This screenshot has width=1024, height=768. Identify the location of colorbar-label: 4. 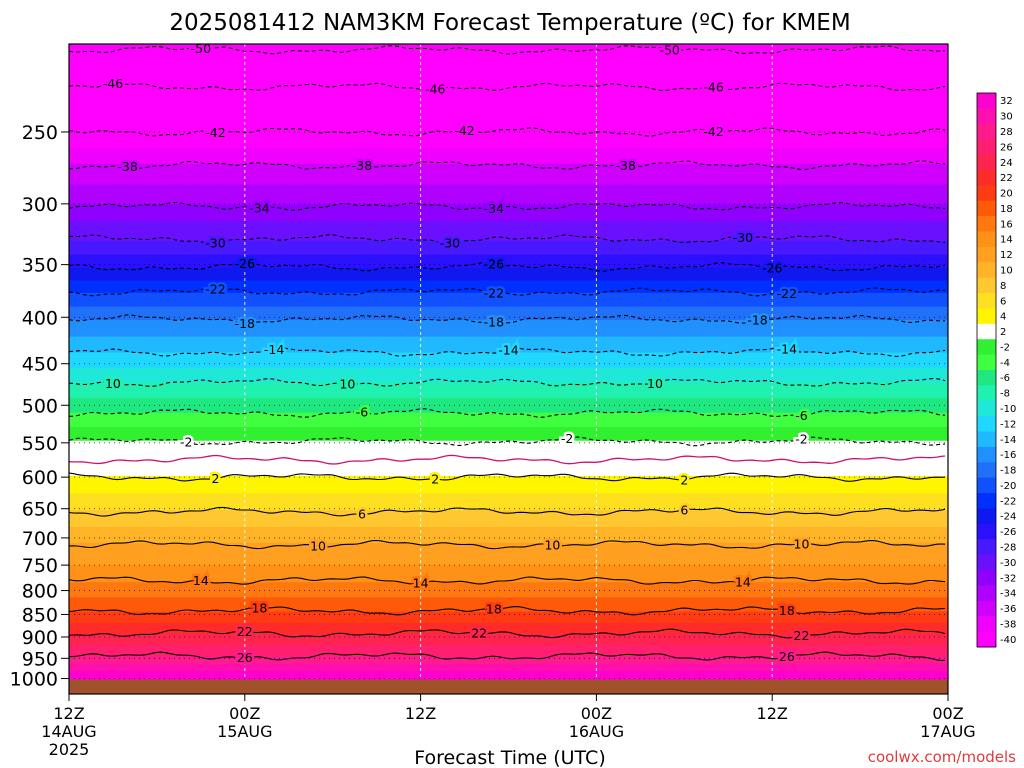
(1003, 317).